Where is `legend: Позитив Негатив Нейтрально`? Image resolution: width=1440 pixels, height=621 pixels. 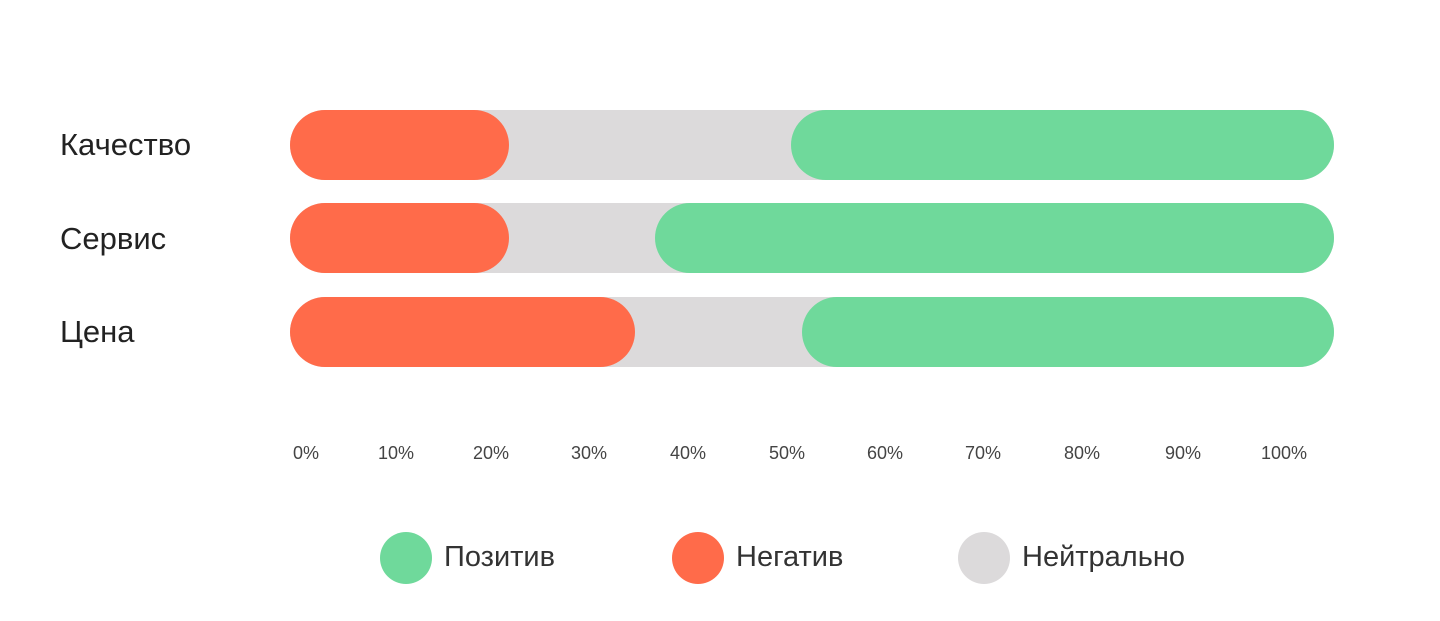 legend: Позитив Негатив Нейтрально is located at coordinates (720, 558).